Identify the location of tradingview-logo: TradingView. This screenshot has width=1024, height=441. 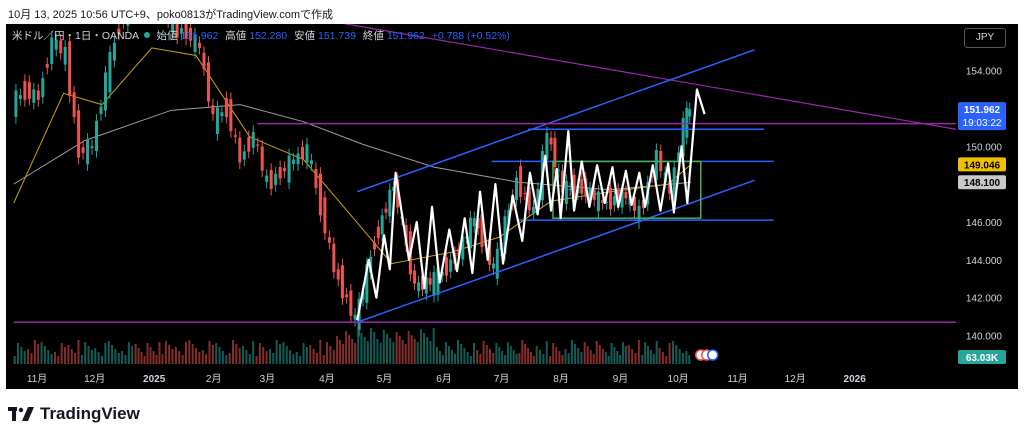
(74, 414).